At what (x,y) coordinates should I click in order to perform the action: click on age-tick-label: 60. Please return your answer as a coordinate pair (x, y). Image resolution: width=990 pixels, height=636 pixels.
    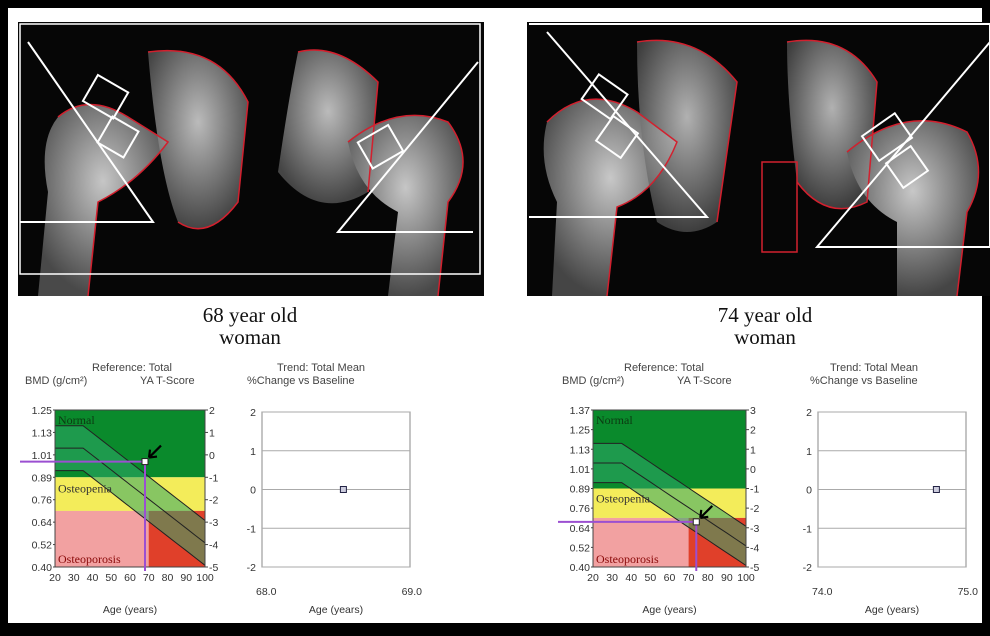
    Looking at the image, I should click on (670, 578).